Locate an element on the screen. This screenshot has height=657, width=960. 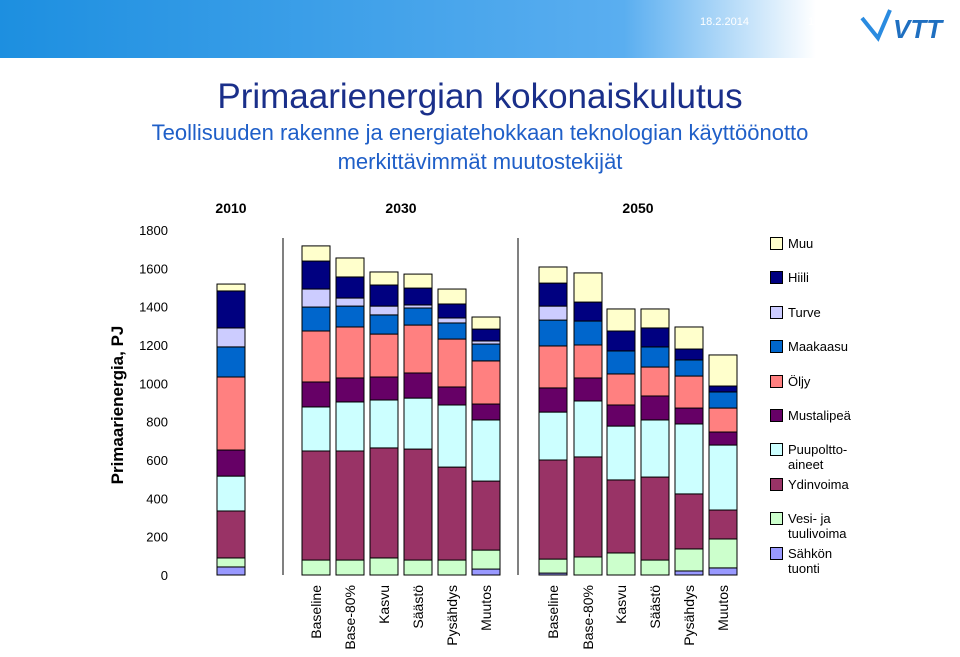
legend-label: Ydinvoima is located at coordinates (818, 484).